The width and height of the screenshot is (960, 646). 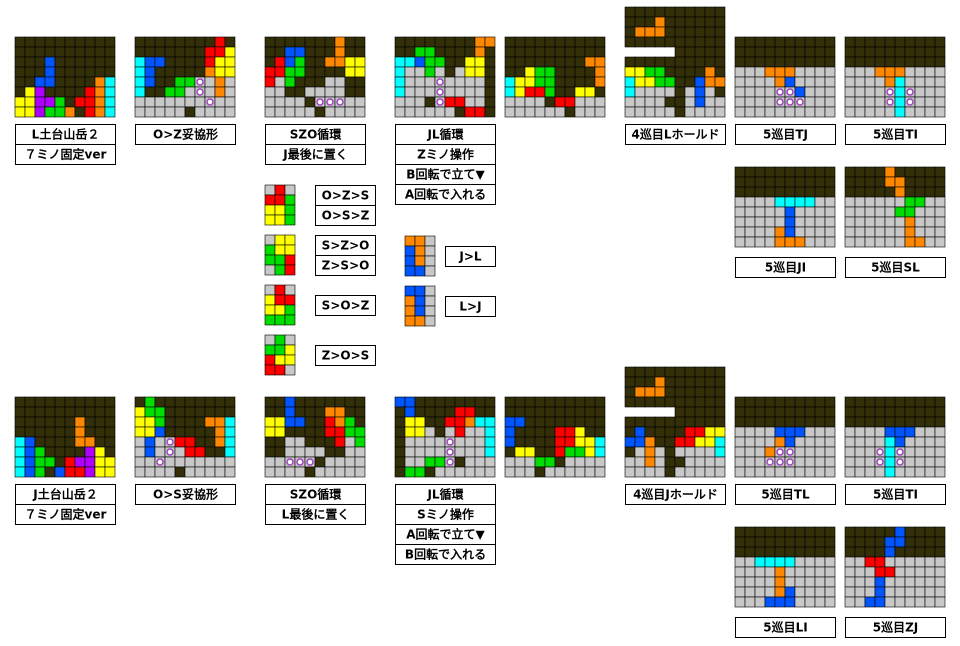 What do you see at coordinates (316, 134) in the screenshot?
I see `label: SZO循環` at bounding box center [316, 134].